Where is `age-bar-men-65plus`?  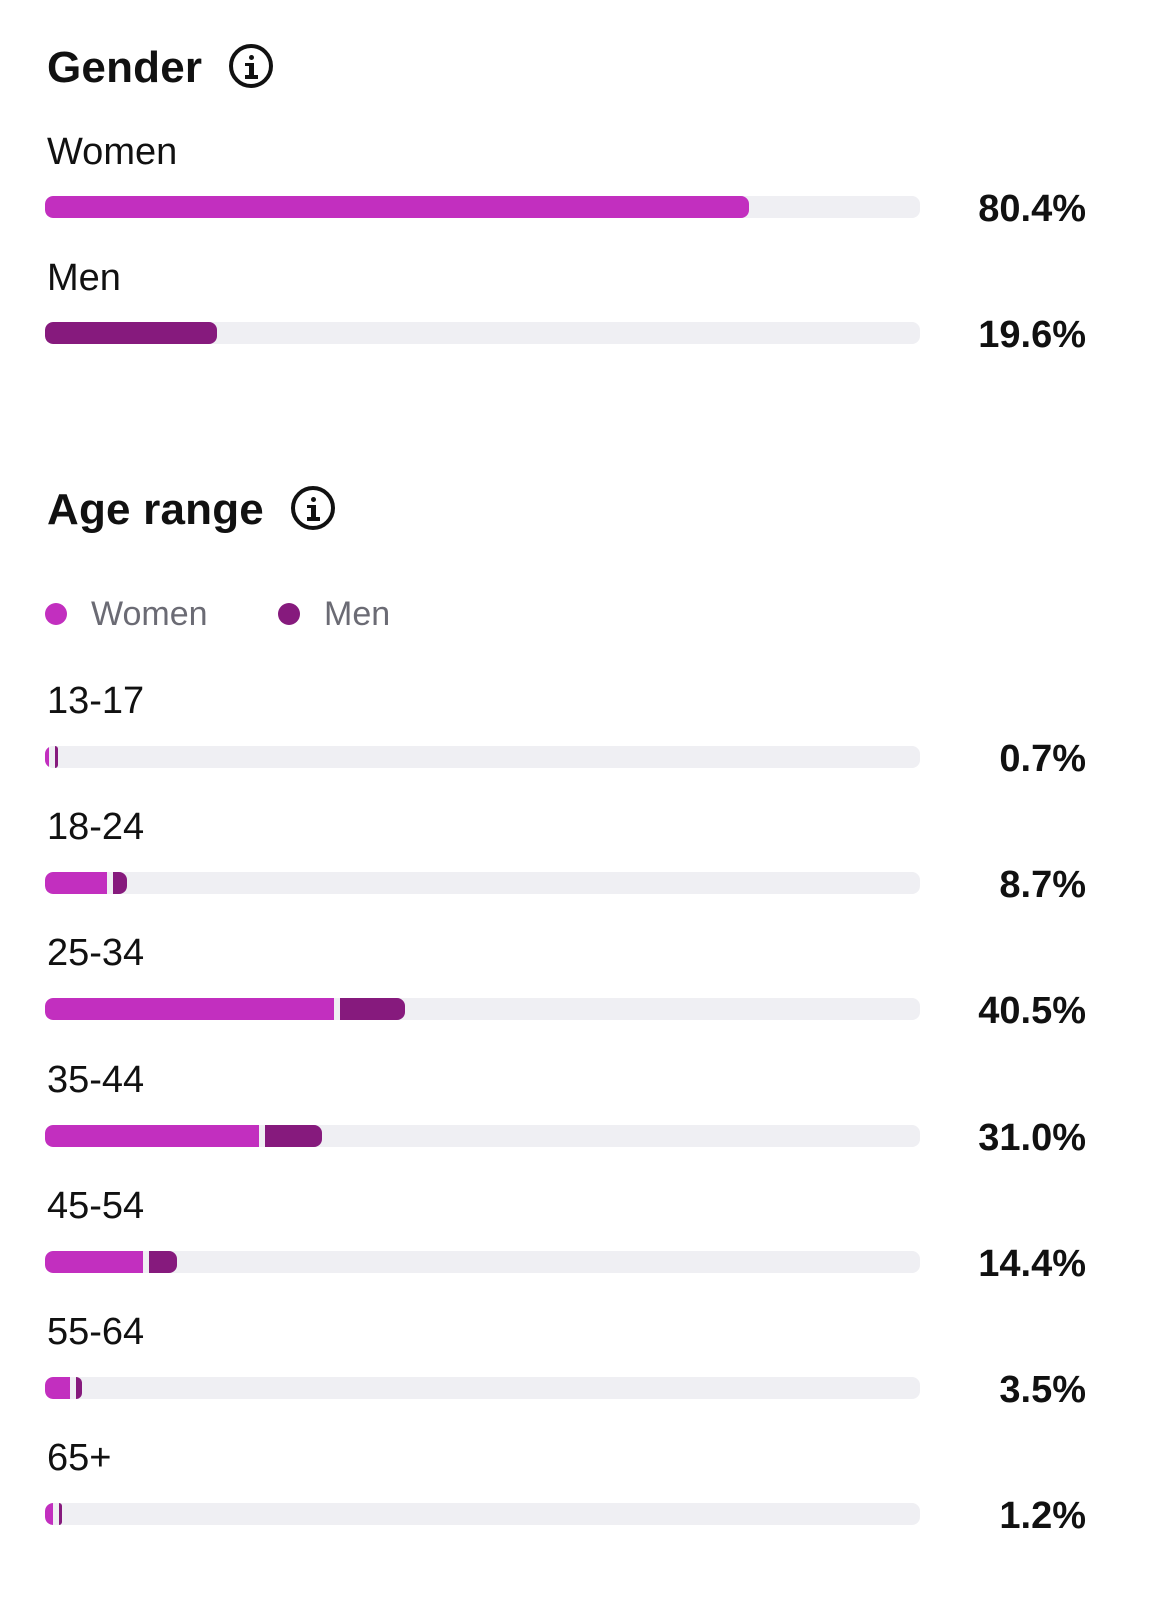 age-bar-men-65plus is located at coordinates (60, 1514).